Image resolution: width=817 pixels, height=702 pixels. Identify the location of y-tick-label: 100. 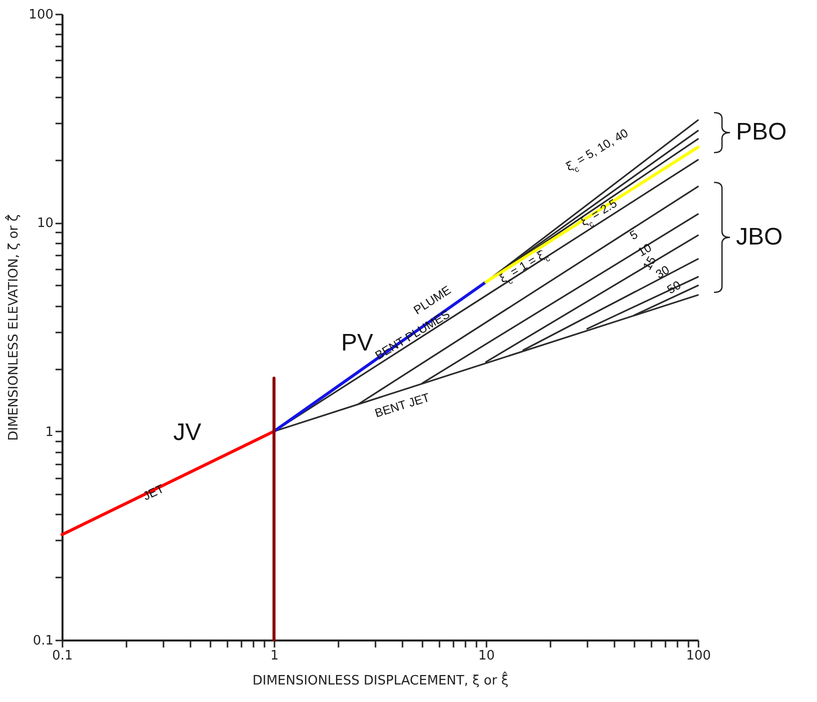
(41, 15).